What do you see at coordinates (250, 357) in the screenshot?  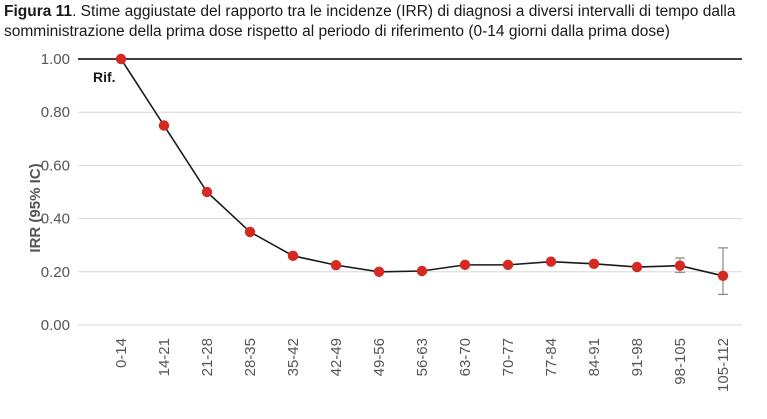 I see `x-tick-label: 28-35` at bounding box center [250, 357].